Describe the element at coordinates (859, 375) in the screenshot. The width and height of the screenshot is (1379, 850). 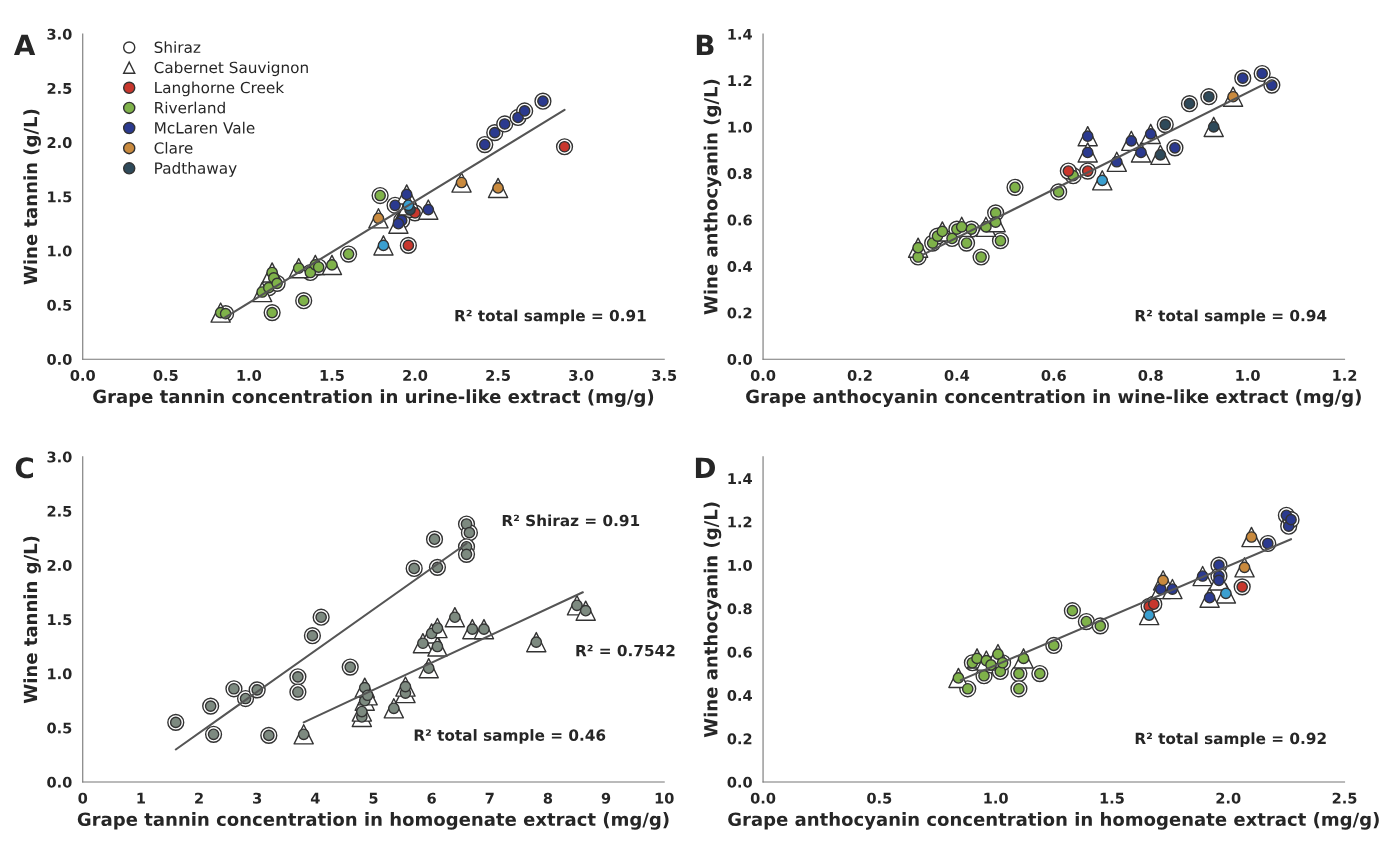
I see `x-tick-label: 0.2` at that location.